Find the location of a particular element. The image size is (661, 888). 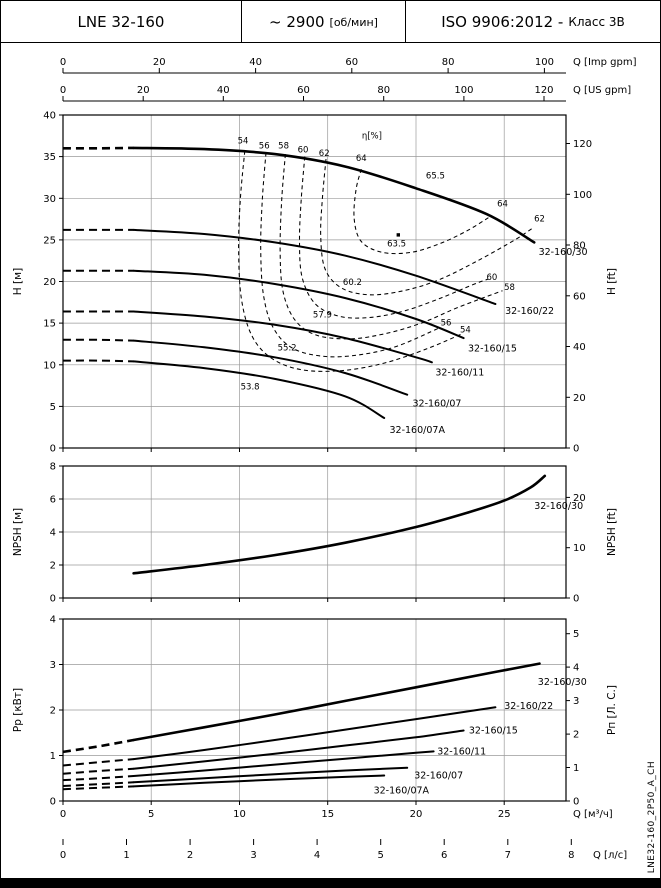

y-tick-label-right: 10 is located at coordinates (579, 548).